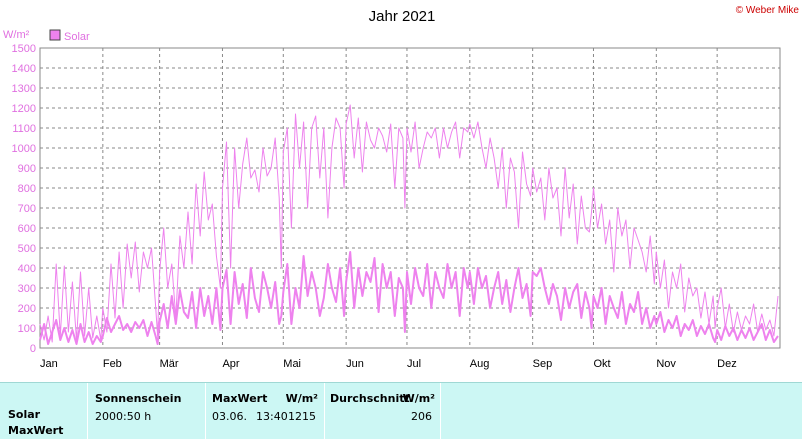  Describe the element at coordinates (33, 349) in the screenshot. I see `y-tick-label: 0` at that location.